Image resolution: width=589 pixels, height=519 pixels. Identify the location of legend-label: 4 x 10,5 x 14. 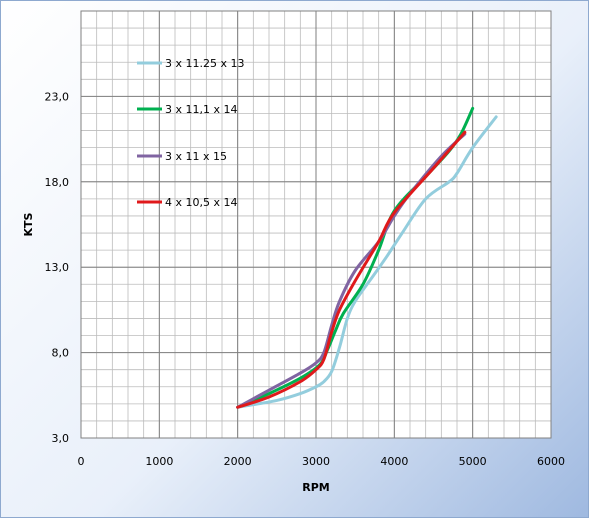
(201, 202).